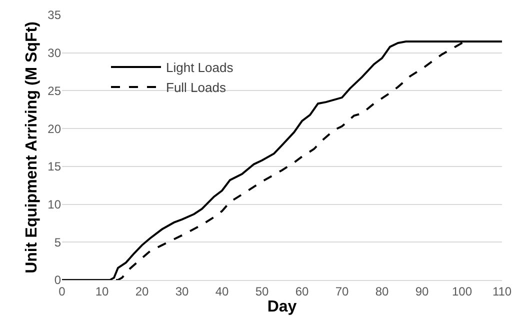  Describe the element at coordinates (32, 148) in the screenshot. I see `y-axis-title: Unit Equipment Arriving (M SqFt)` at that location.